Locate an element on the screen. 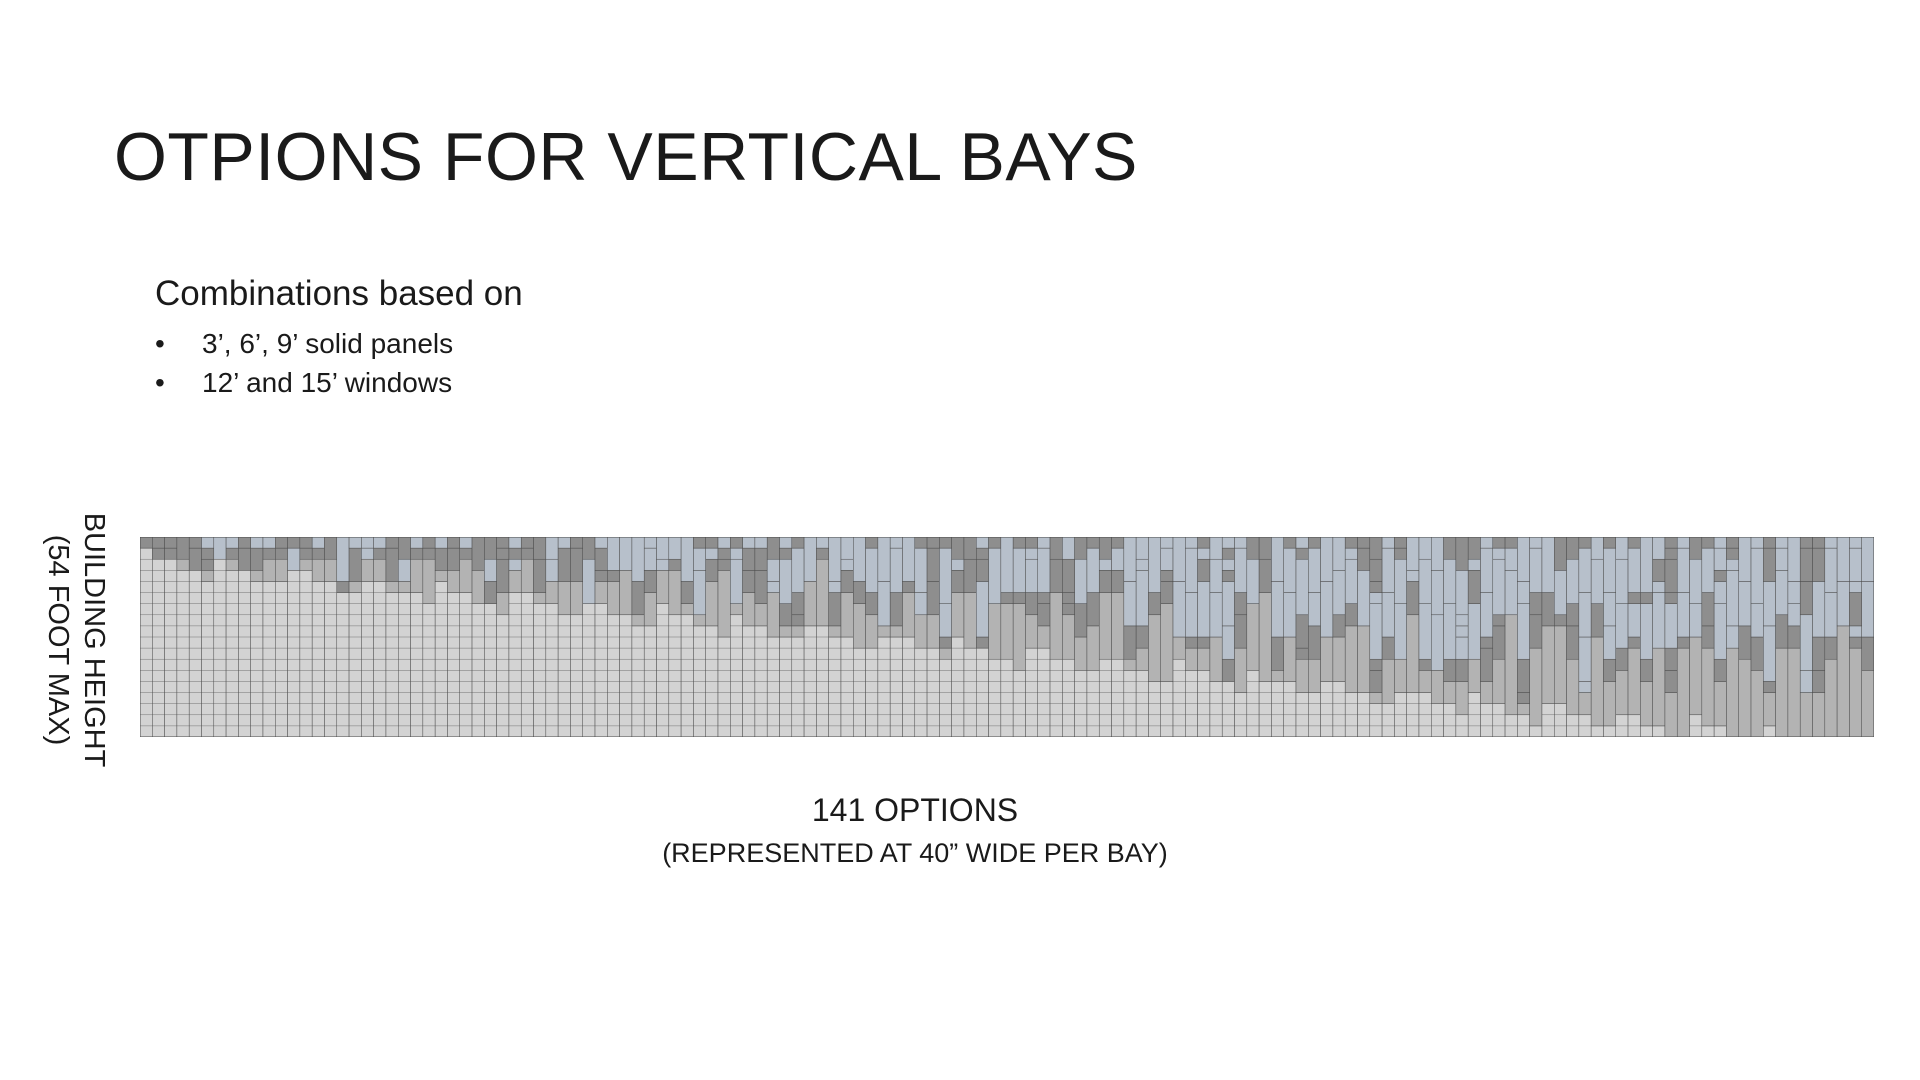  bullet-item: • 3’, 6’, 9’ solid panels is located at coordinates (339, 343).